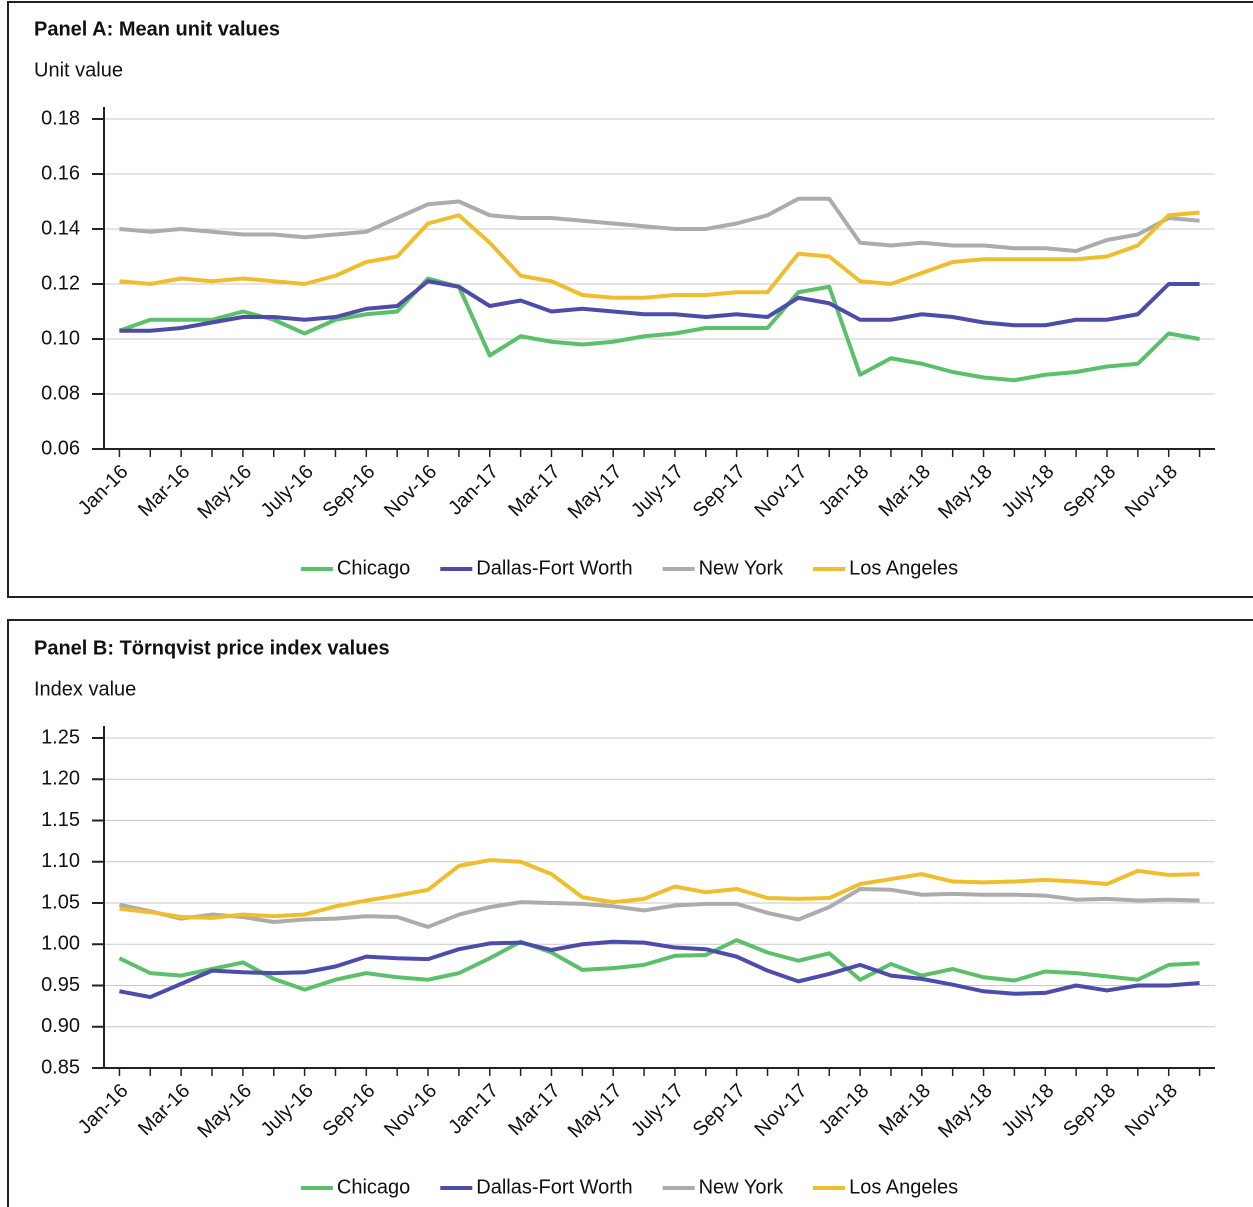 Image resolution: width=1253 pixels, height=1207 pixels. I want to click on y-tick-label: 0.10, so click(60, 338).